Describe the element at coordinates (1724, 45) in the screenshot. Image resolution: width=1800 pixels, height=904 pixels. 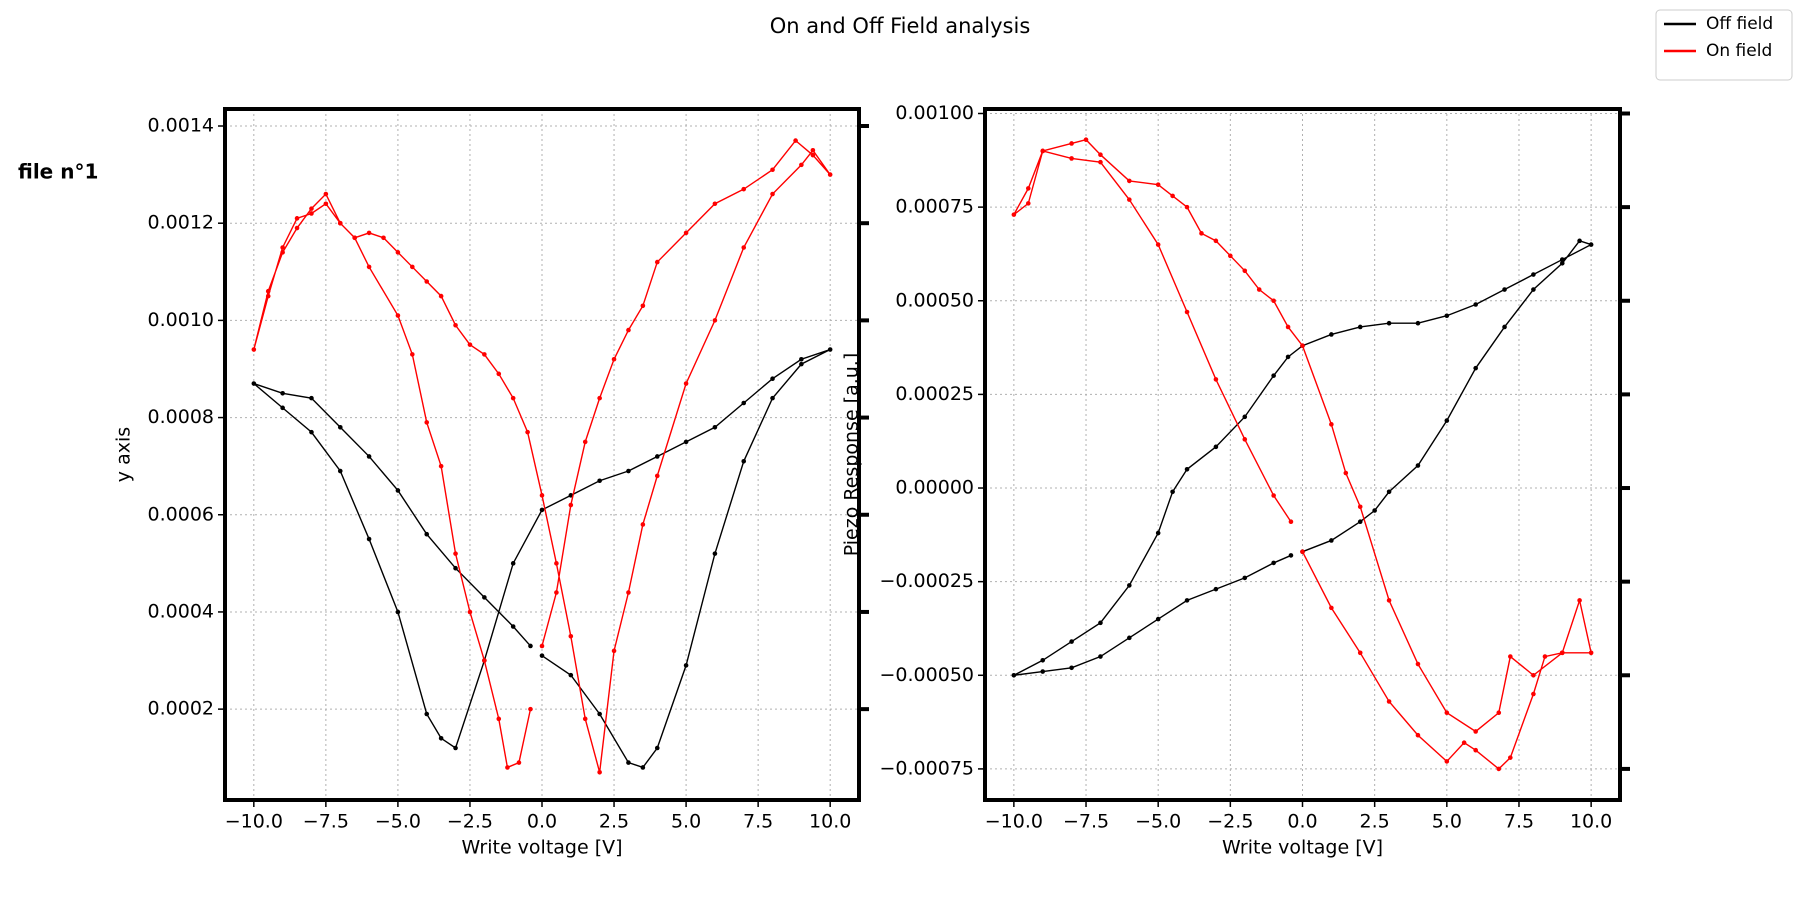
I see `legend: Off field On field` at that location.